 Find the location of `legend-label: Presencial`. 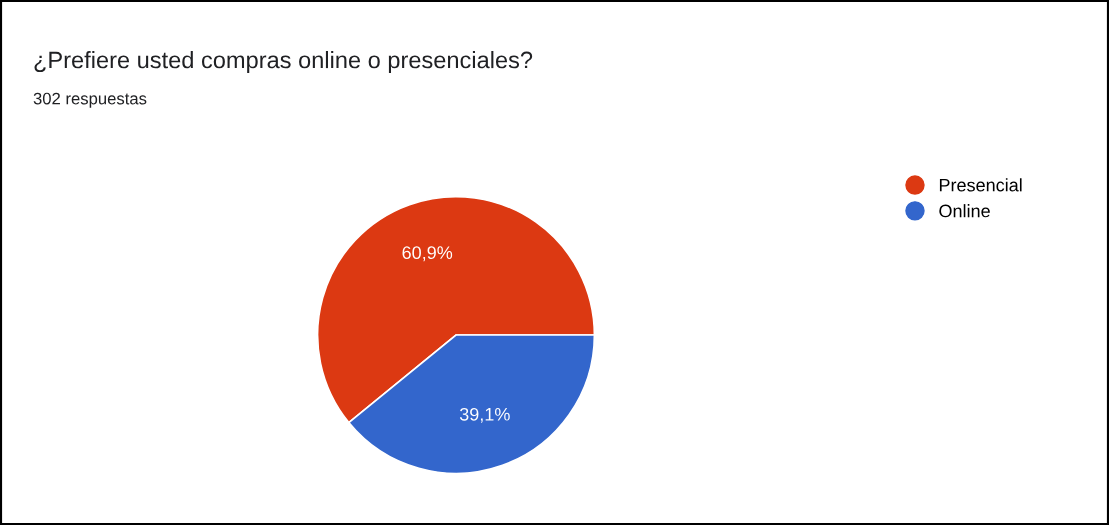

legend-label: Presencial is located at coordinates (980, 185).